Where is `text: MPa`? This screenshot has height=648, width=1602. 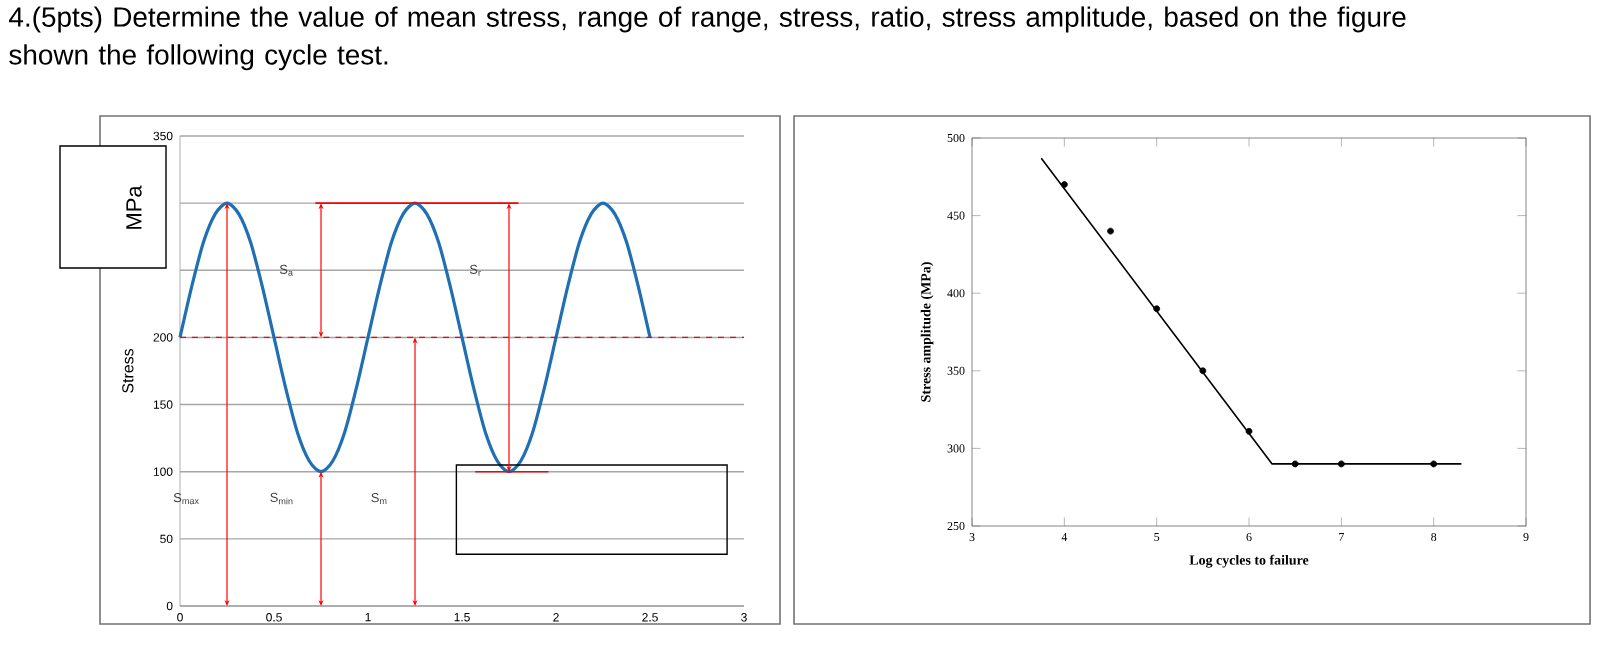 text: MPa is located at coordinates (134, 207).